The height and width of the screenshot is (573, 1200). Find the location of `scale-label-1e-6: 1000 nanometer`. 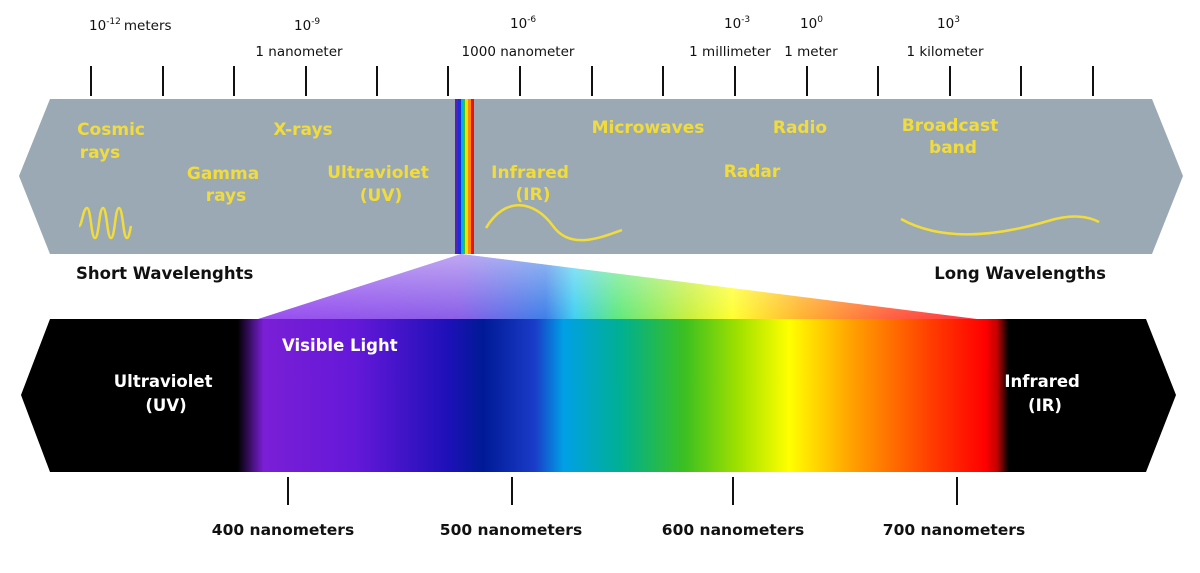

scale-label-1e-6: 1000 nanometer is located at coordinates (518, 52).